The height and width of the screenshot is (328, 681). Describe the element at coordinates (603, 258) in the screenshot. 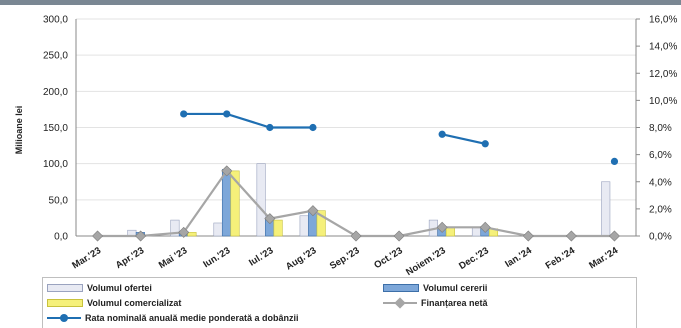

I see `x-tick-label: Mar.'24` at that location.